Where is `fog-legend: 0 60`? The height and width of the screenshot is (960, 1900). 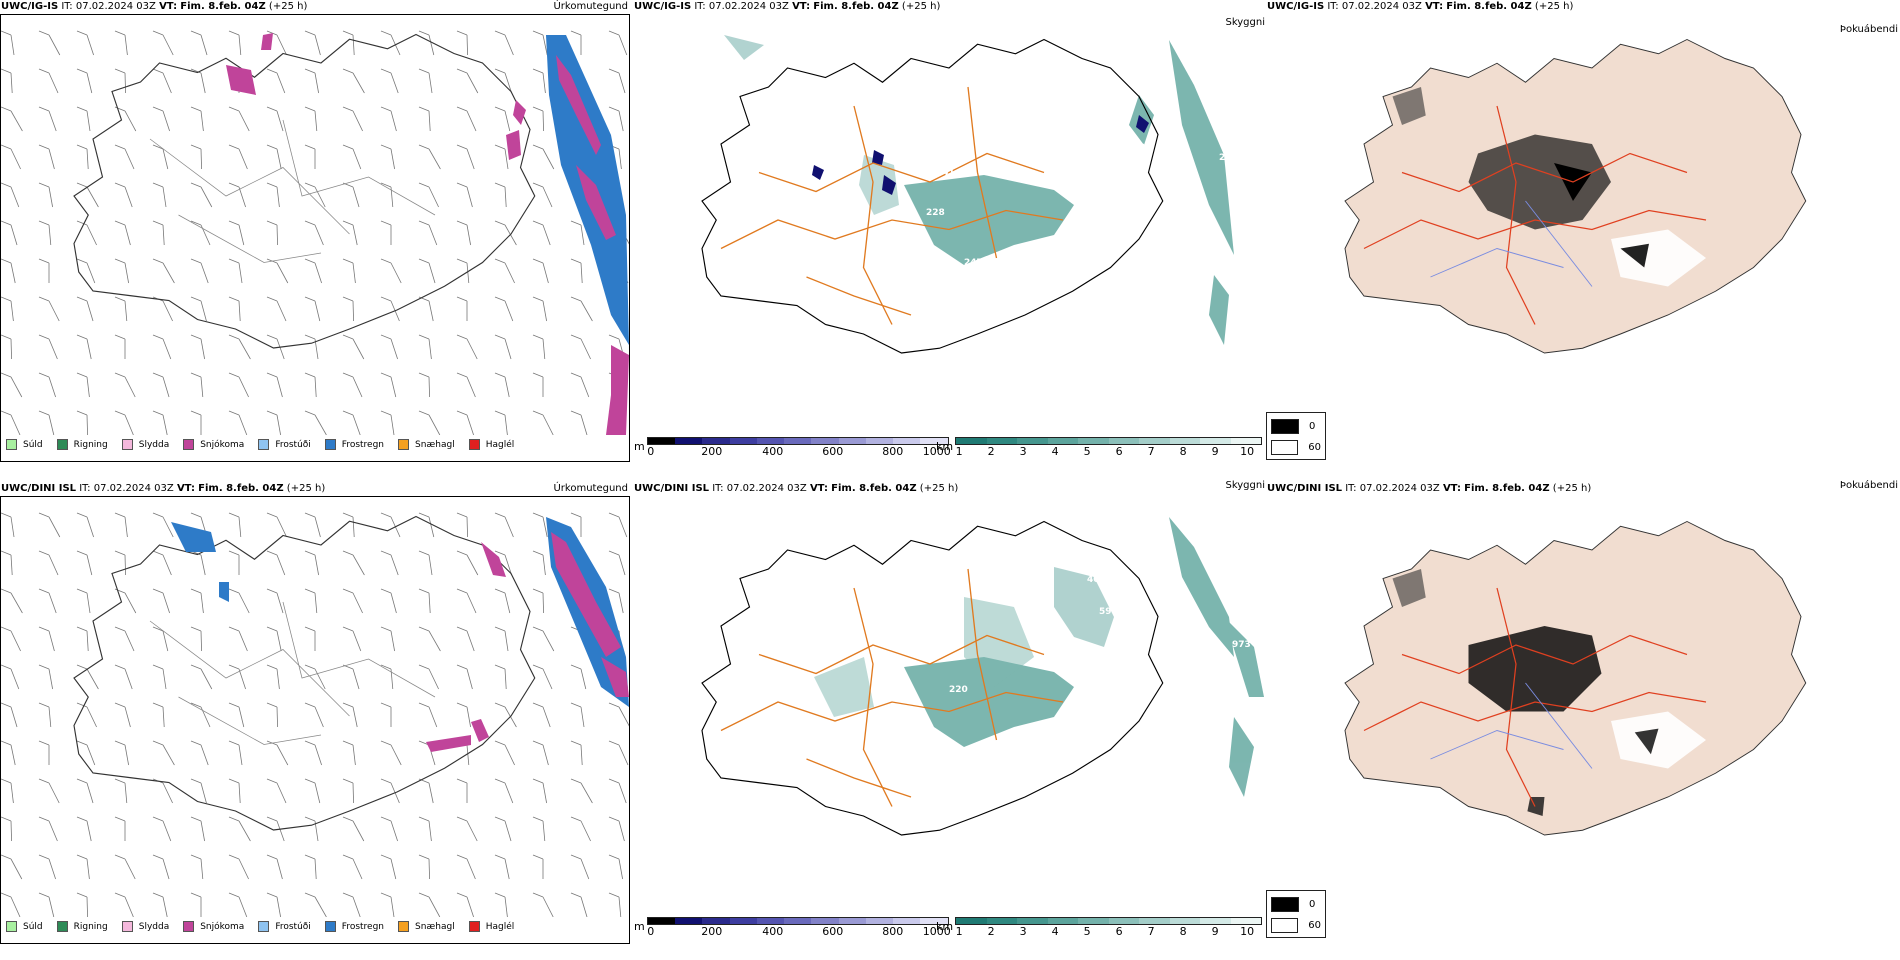 fog-legend: 0 60 is located at coordinates (1296, 914).